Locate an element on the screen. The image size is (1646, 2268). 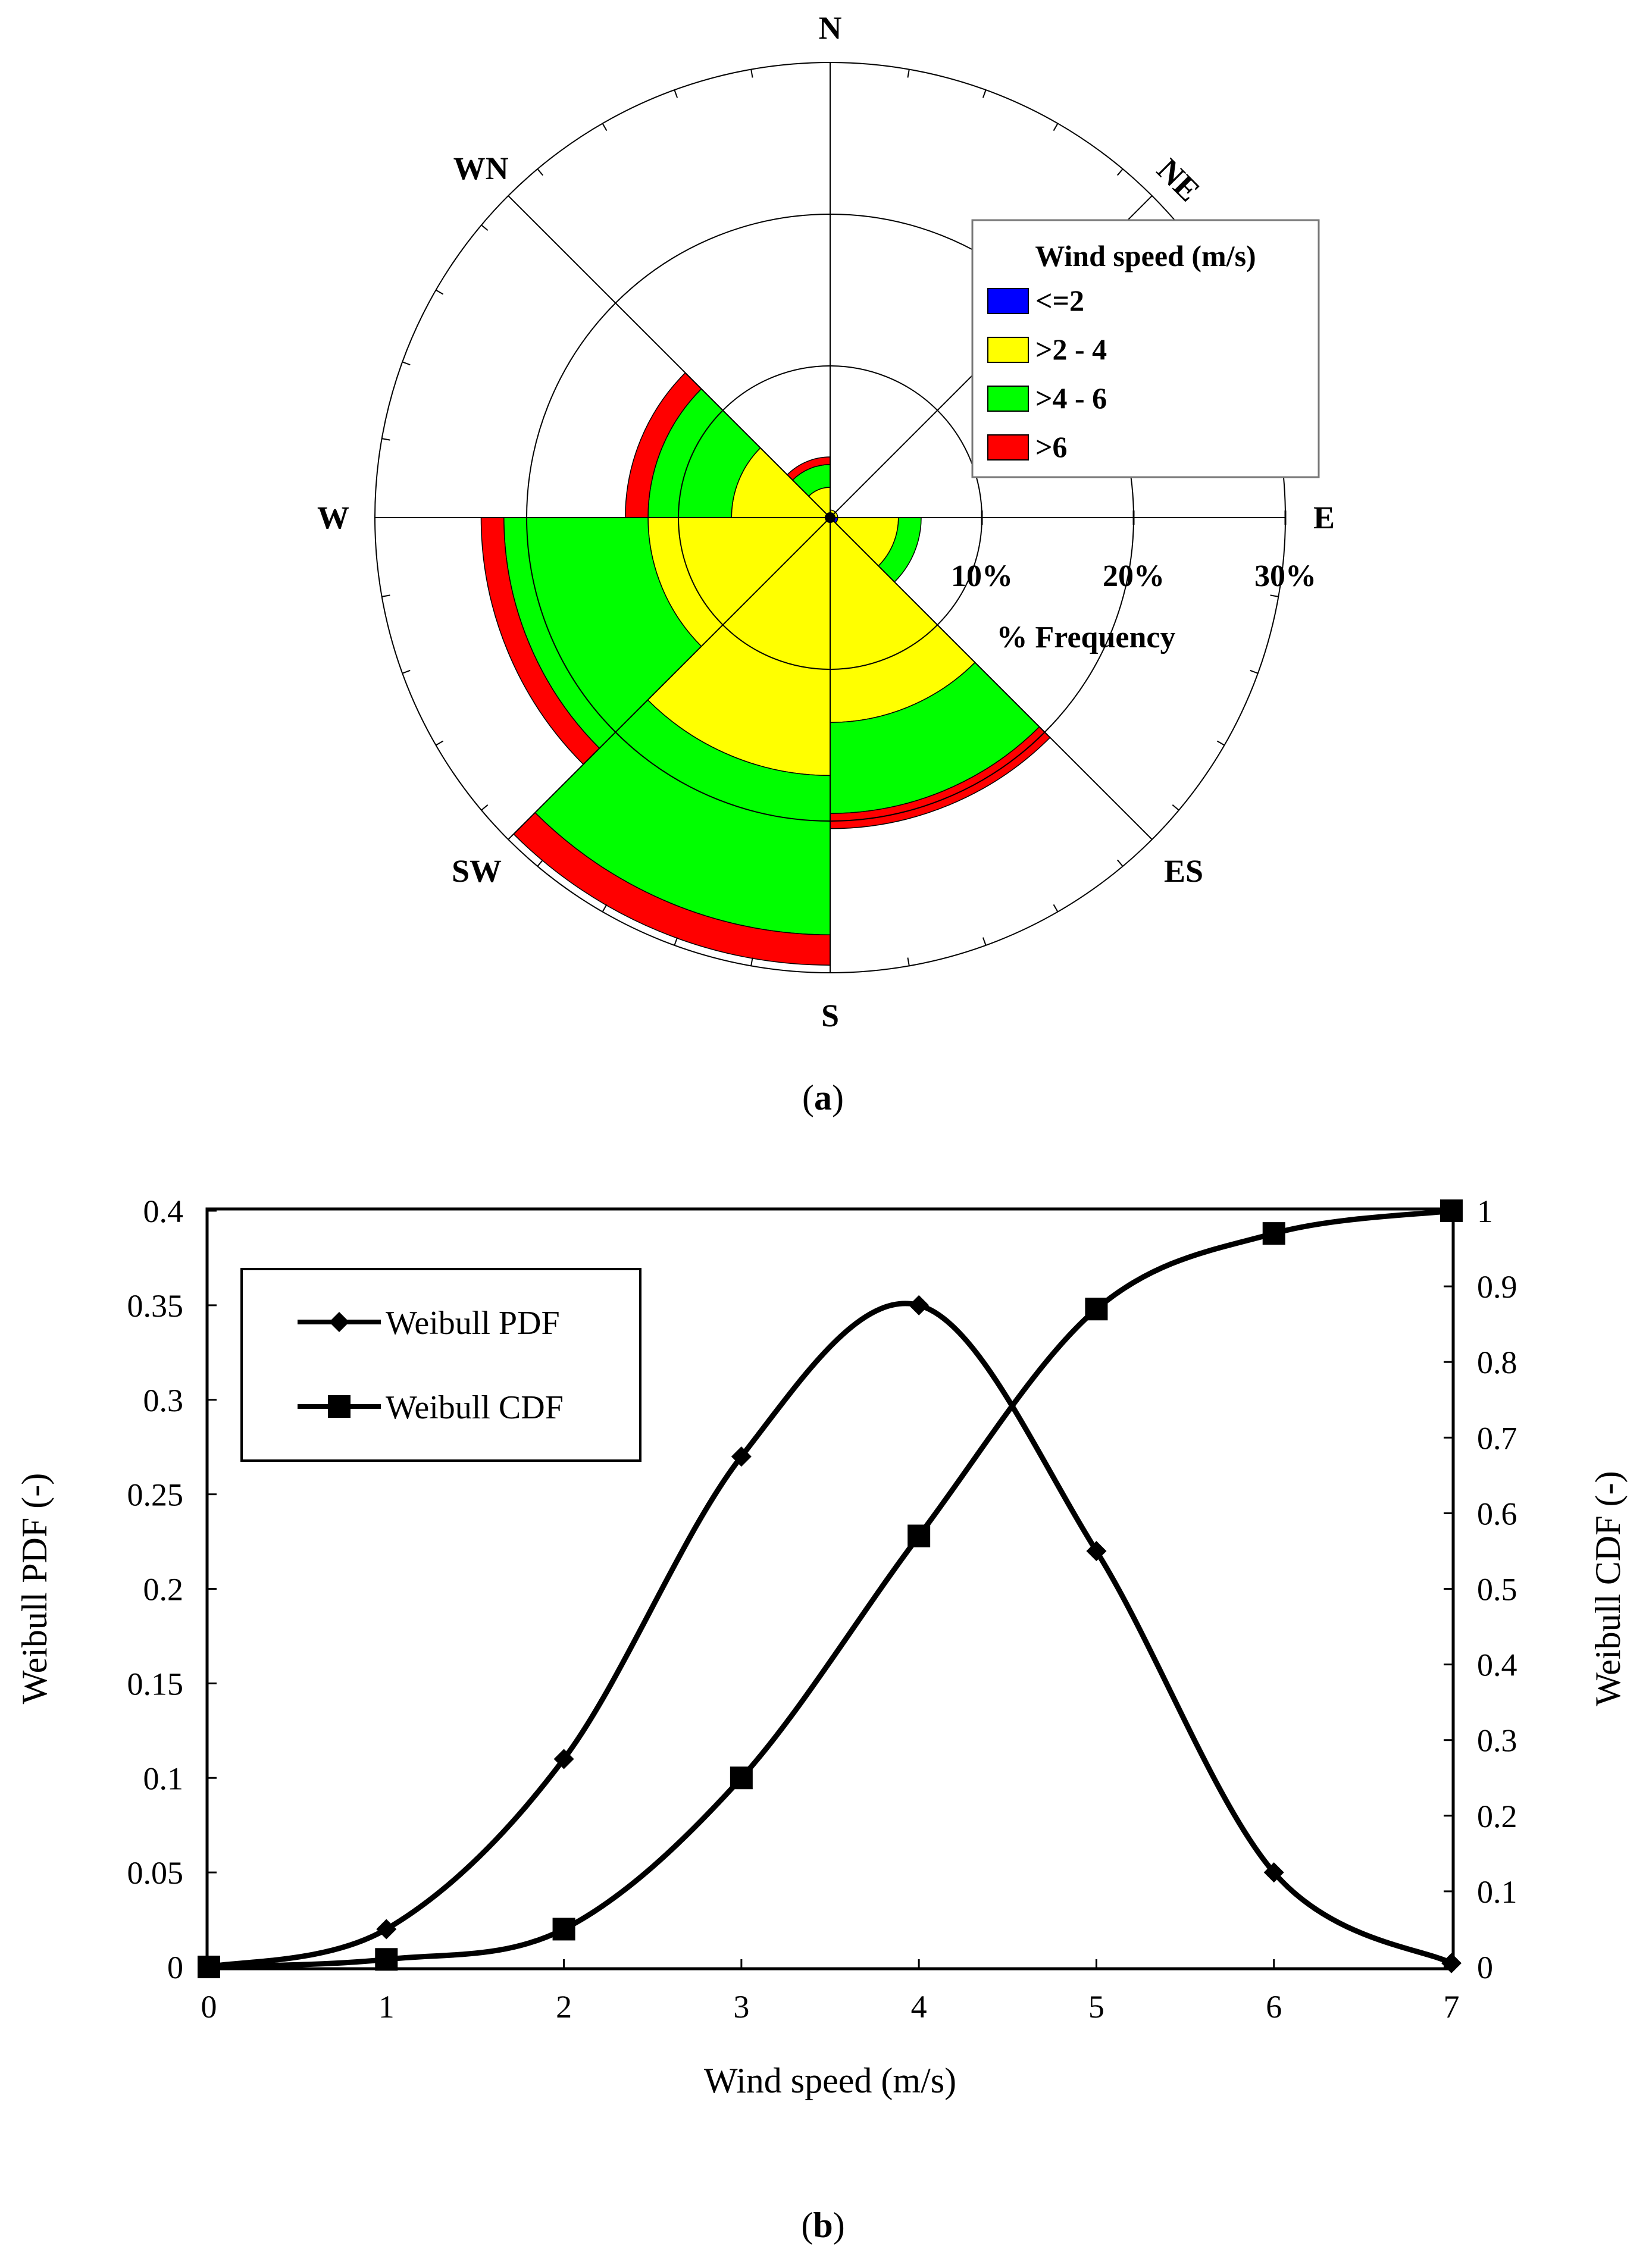
weibull-cdf-legend-label: Weibull CDF is located at coordinates (475, 1408).